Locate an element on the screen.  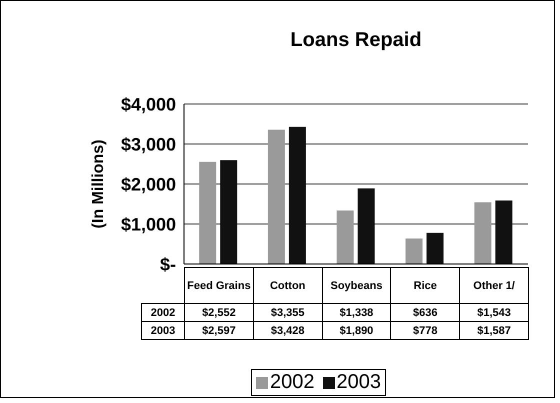
text: 2003 is located at coordinates (163, 330).